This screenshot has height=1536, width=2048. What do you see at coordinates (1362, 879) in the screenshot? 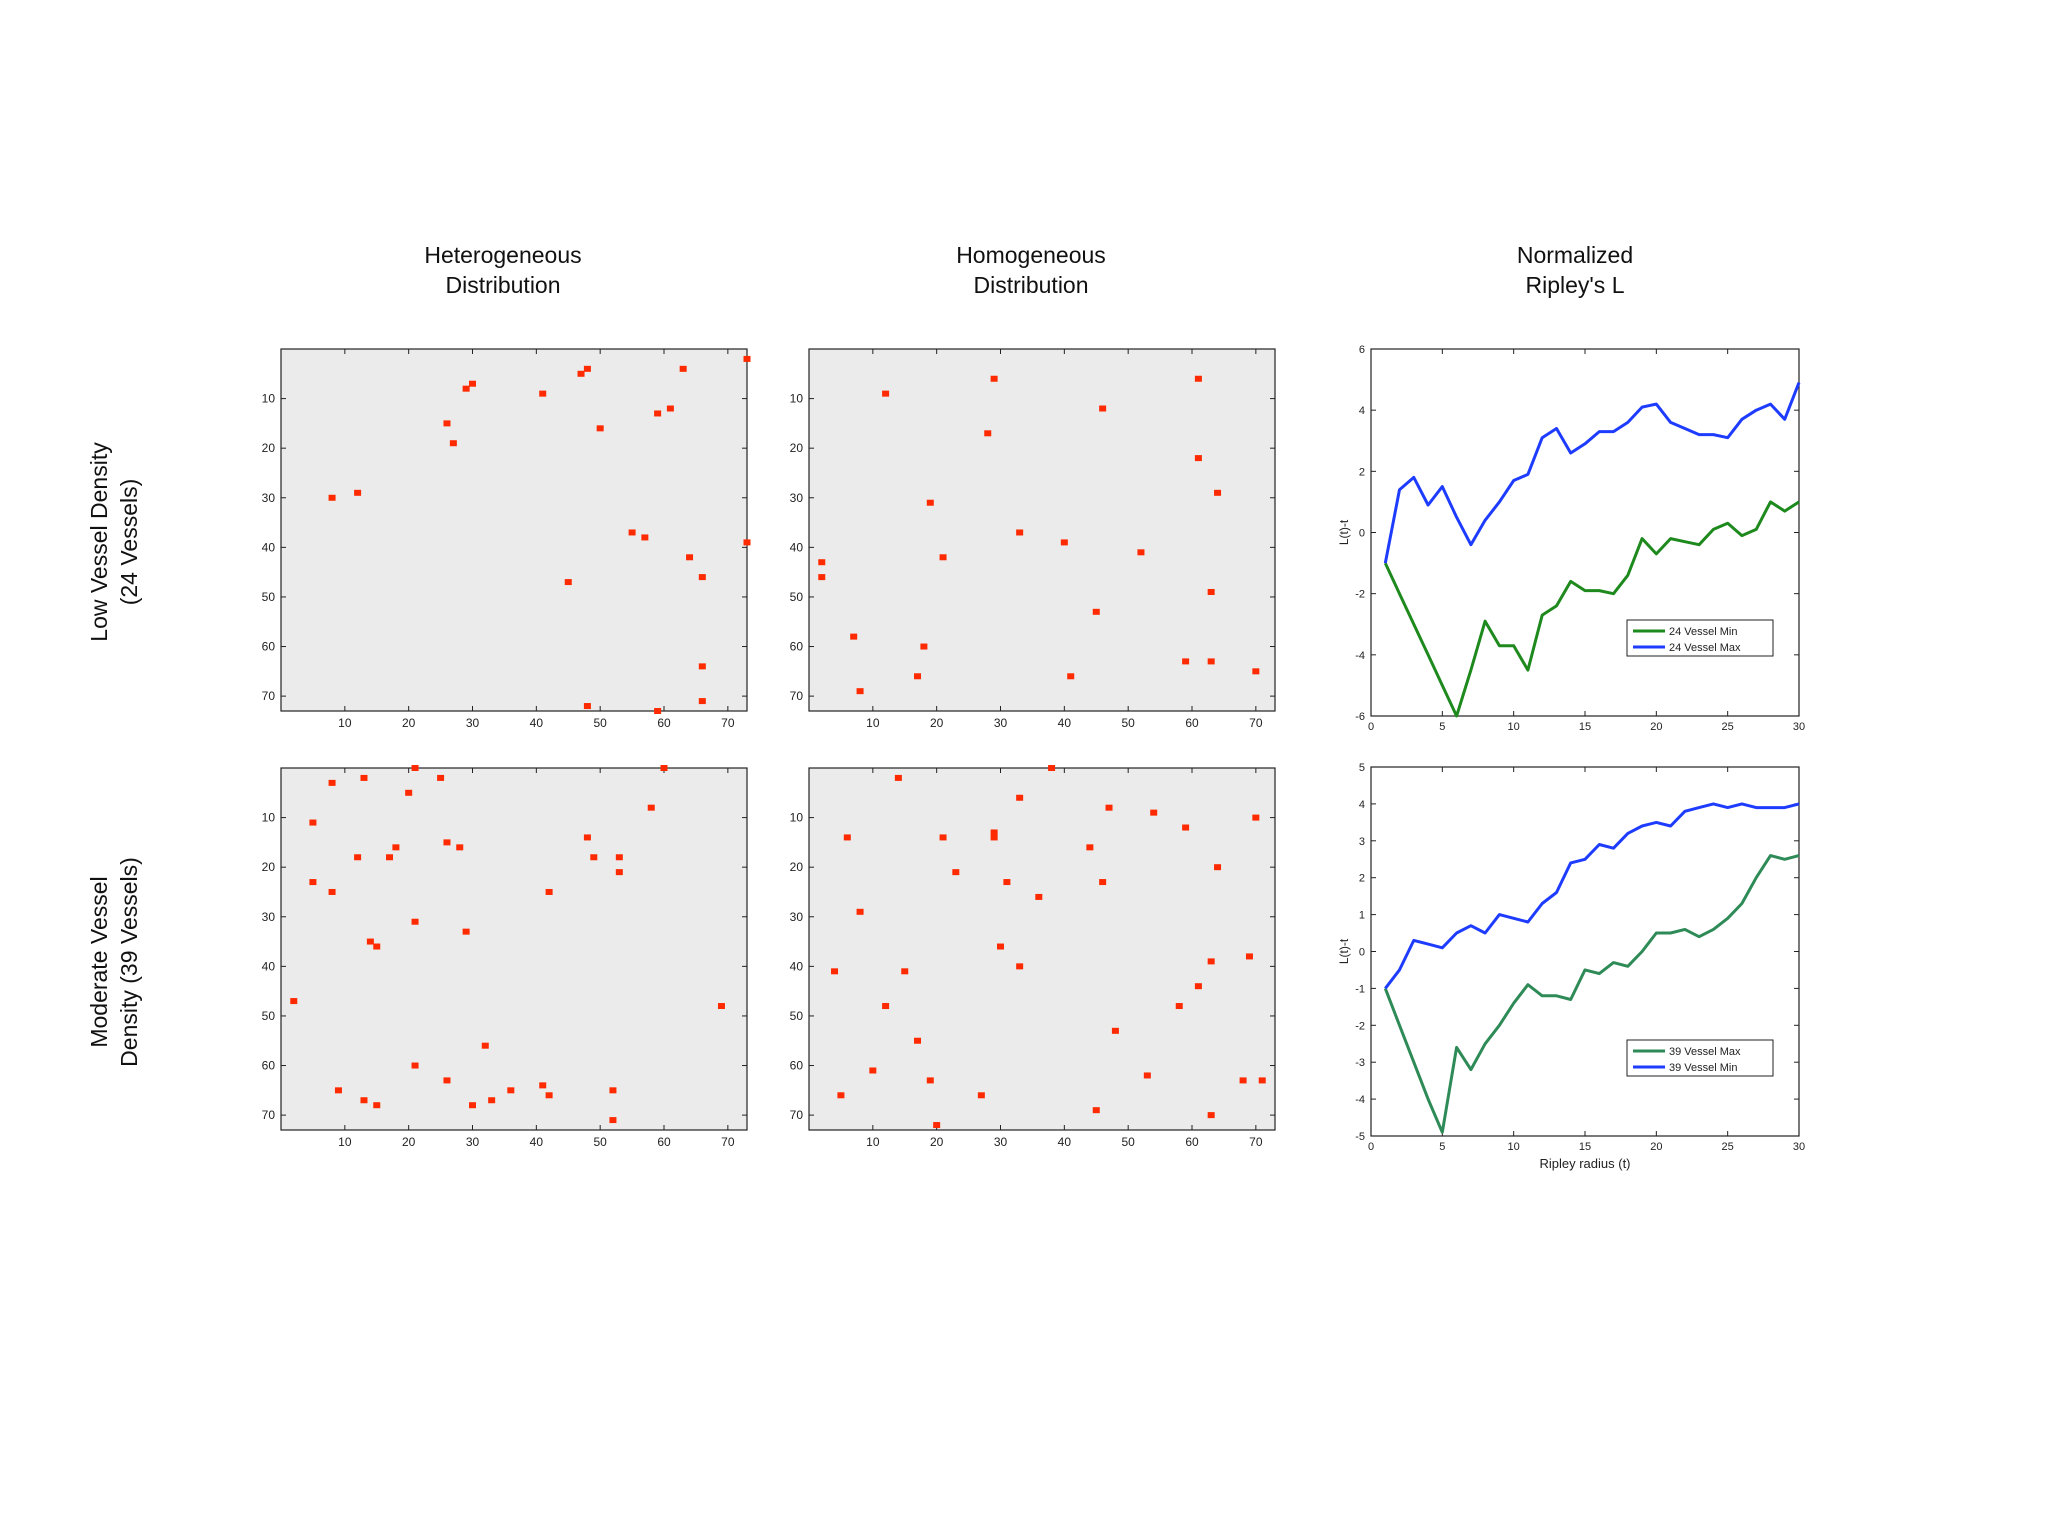
I see `y-tick-label: 2` at bounding box center [1362, 879].